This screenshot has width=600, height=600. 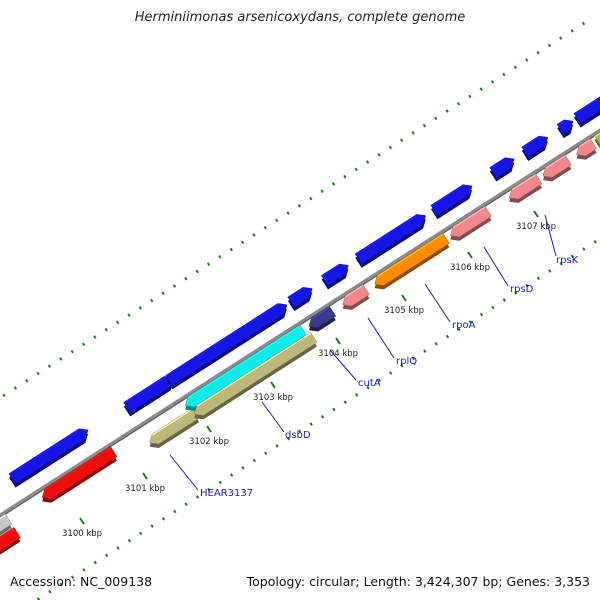 I want to click on gene-red-highlight, so click(x=7, y=533).